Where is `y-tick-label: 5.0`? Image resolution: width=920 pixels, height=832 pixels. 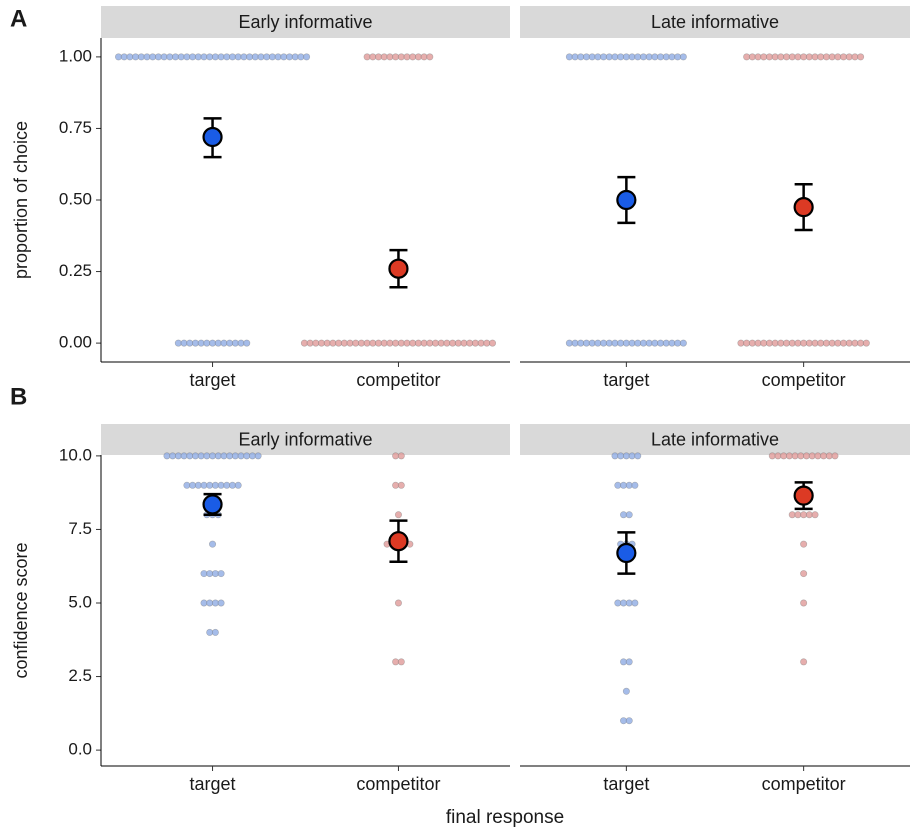
y-tick-label: 5.0 is located at coordinates (80, 601).